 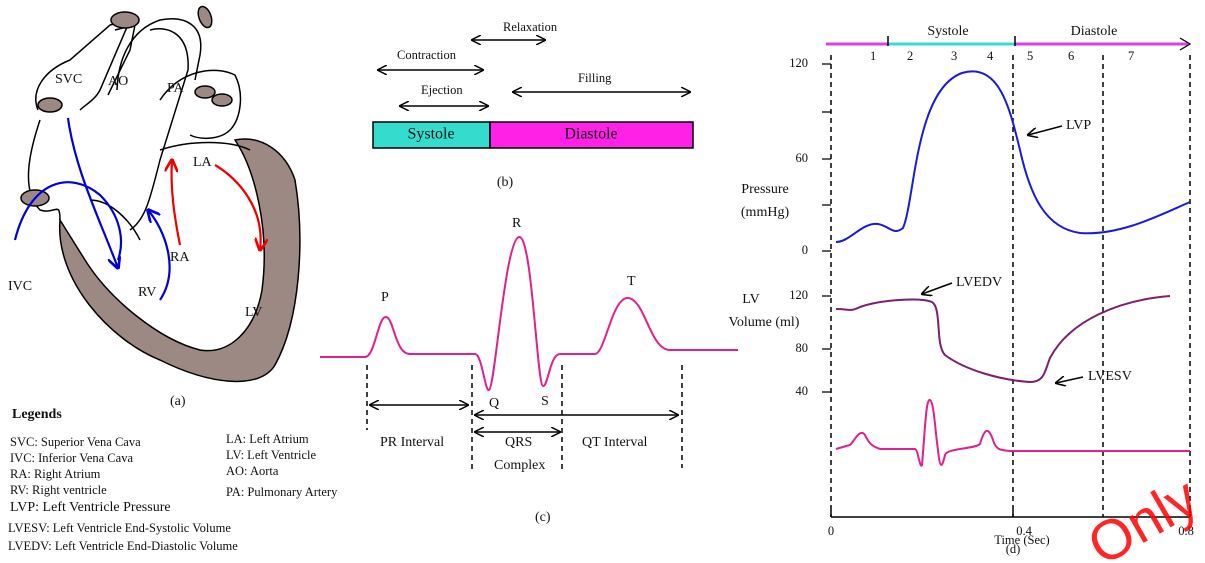 What do you see at coordinates (1131, 56) in the screenshot?
I see `phase-number: 7` at bounding box center [1131, 56].